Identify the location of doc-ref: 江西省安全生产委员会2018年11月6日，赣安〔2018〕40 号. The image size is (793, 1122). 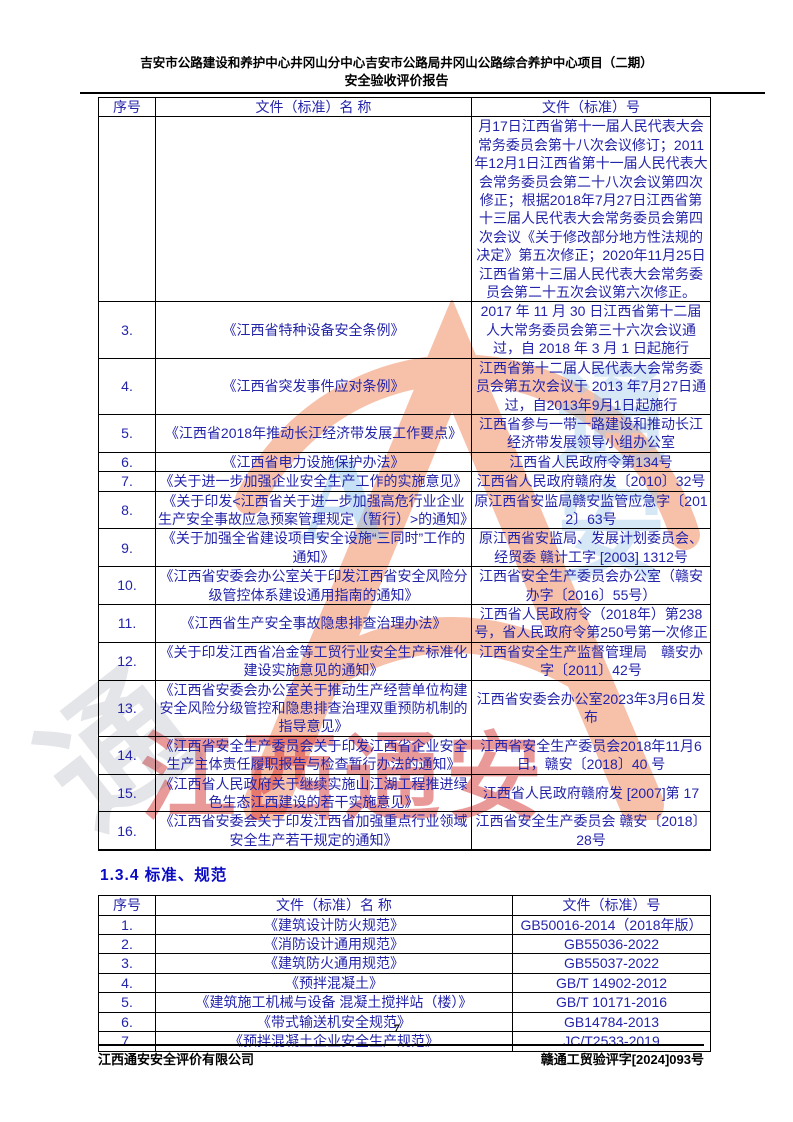
(591, 755).